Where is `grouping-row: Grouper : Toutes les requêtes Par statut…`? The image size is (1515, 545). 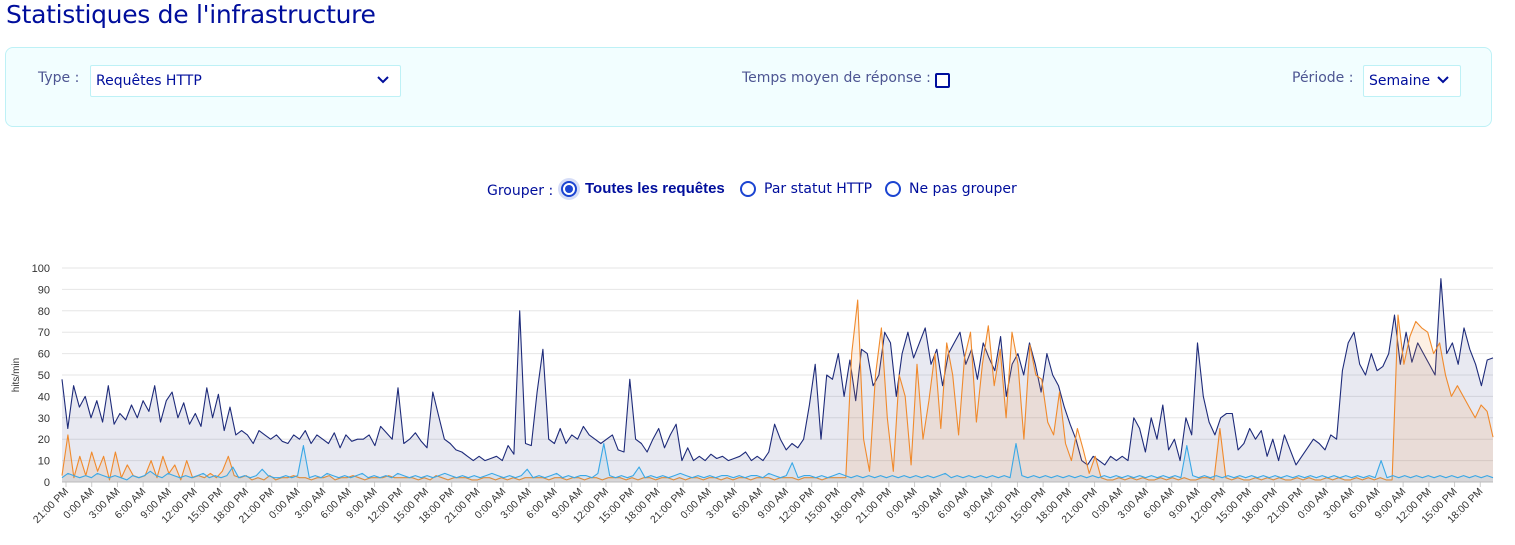
grouping-row: Grouper : Toutes les requêtes Par statut… is located at coordinates (757, 190).